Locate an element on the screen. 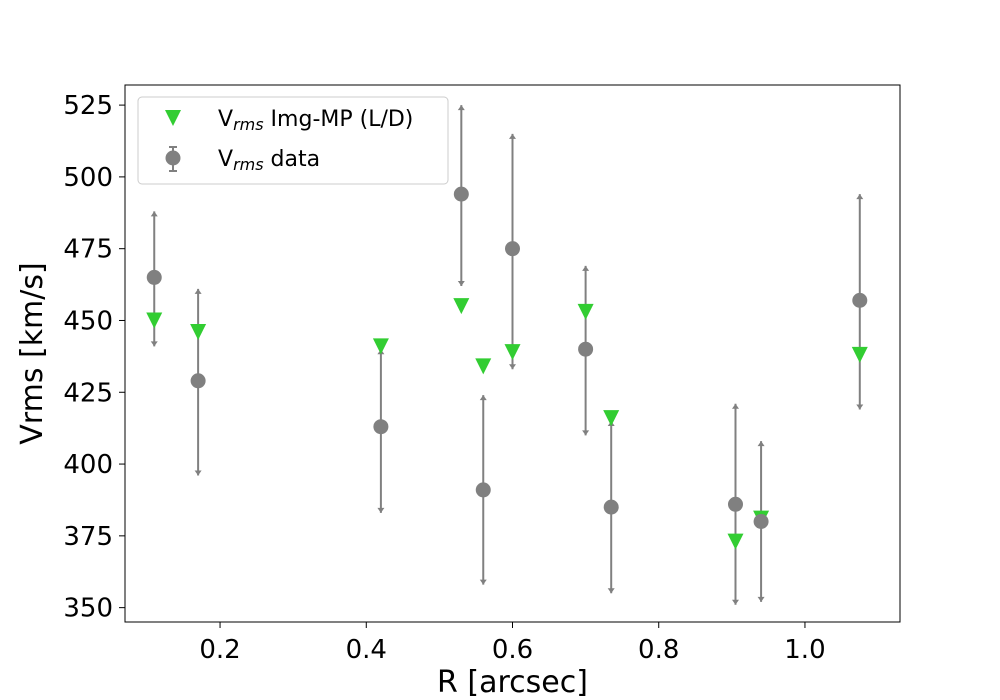 The width and height of the screenshot is (1000, 700). y-tick-label: 500 is located at coordinates (88, 178).